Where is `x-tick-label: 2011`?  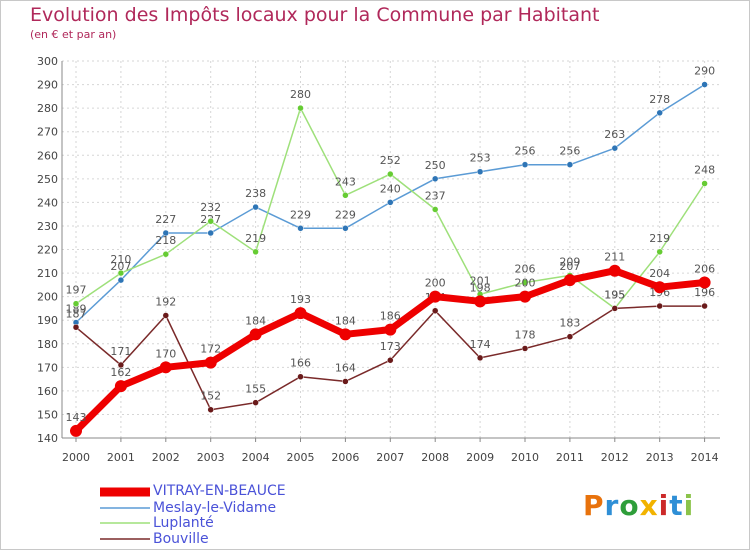 x-tick-label: 2011 is located at coordinates (570, 457).